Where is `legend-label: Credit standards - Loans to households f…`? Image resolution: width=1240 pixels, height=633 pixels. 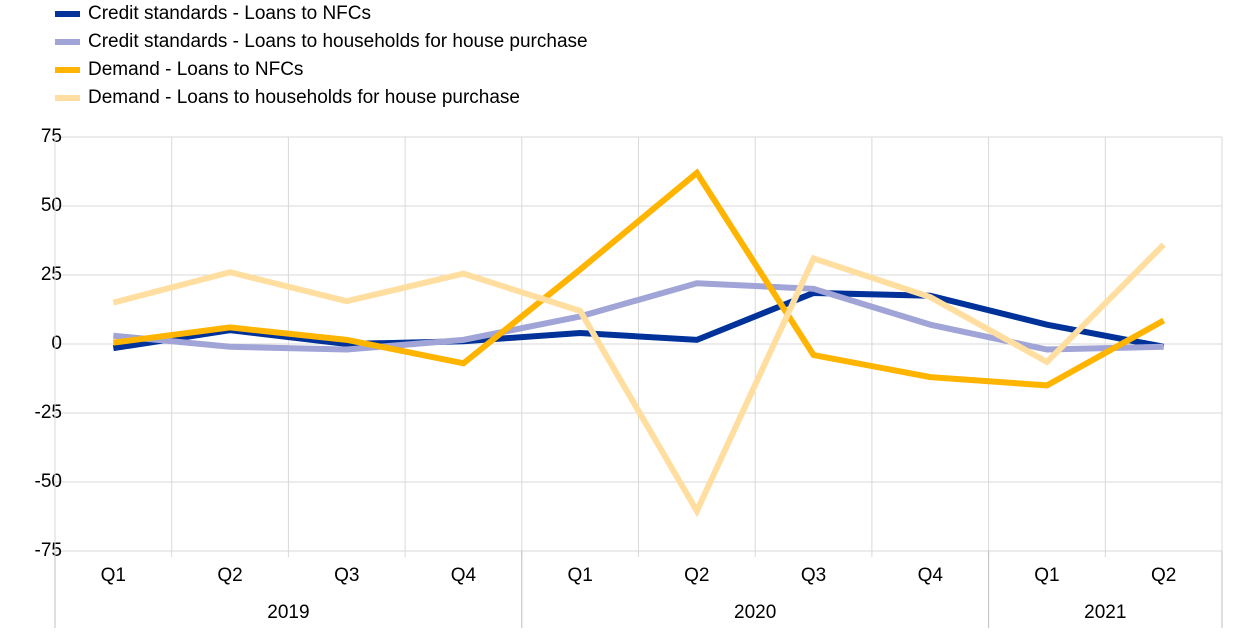 legend-label: Credit standards - Loans to households f… is located at coordinates (338, 41).